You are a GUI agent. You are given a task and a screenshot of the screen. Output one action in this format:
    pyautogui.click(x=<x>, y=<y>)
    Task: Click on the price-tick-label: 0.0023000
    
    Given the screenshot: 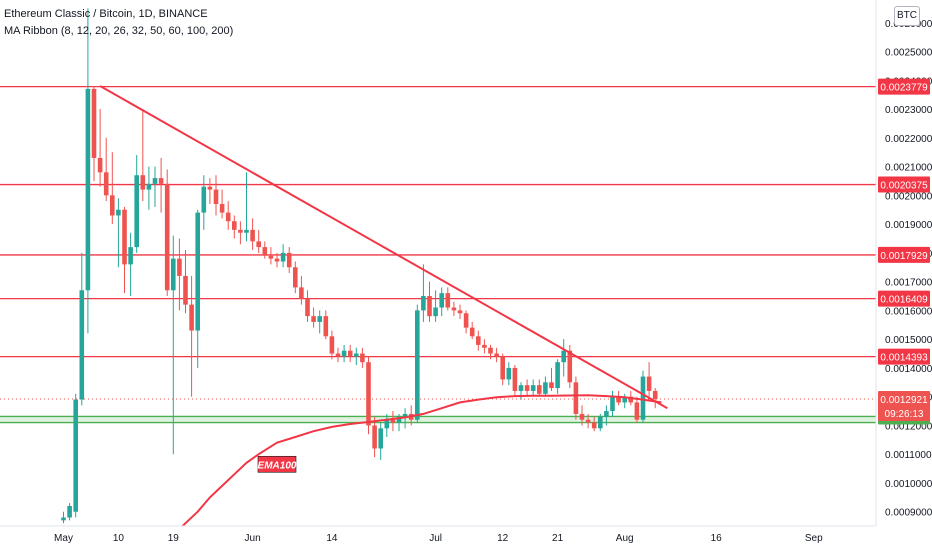 What is the action you would take?
    pyautogui.click(x=908, y=110)
    